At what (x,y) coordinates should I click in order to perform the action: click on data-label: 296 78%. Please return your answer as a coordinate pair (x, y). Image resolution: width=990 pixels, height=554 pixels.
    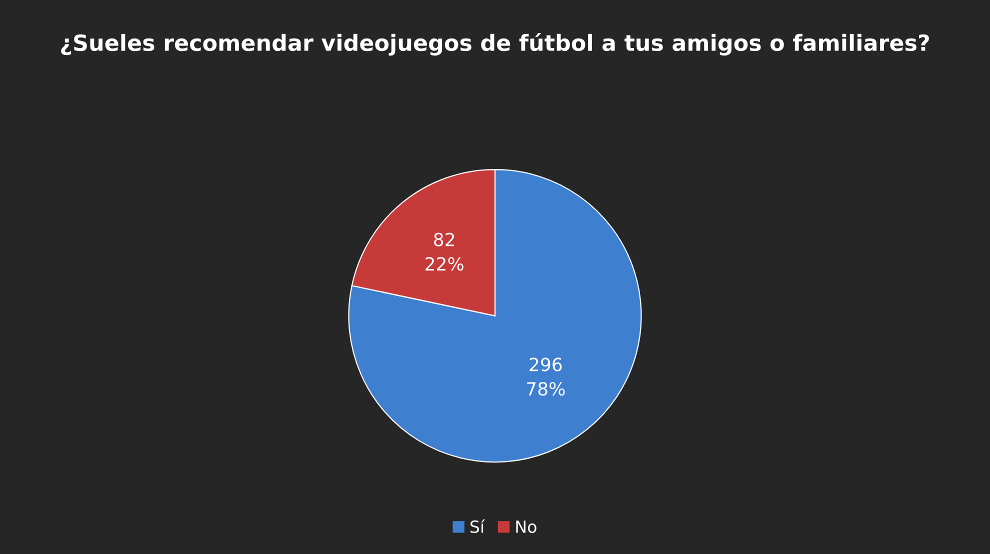
    Looking at the image, I should click on (546, 377).